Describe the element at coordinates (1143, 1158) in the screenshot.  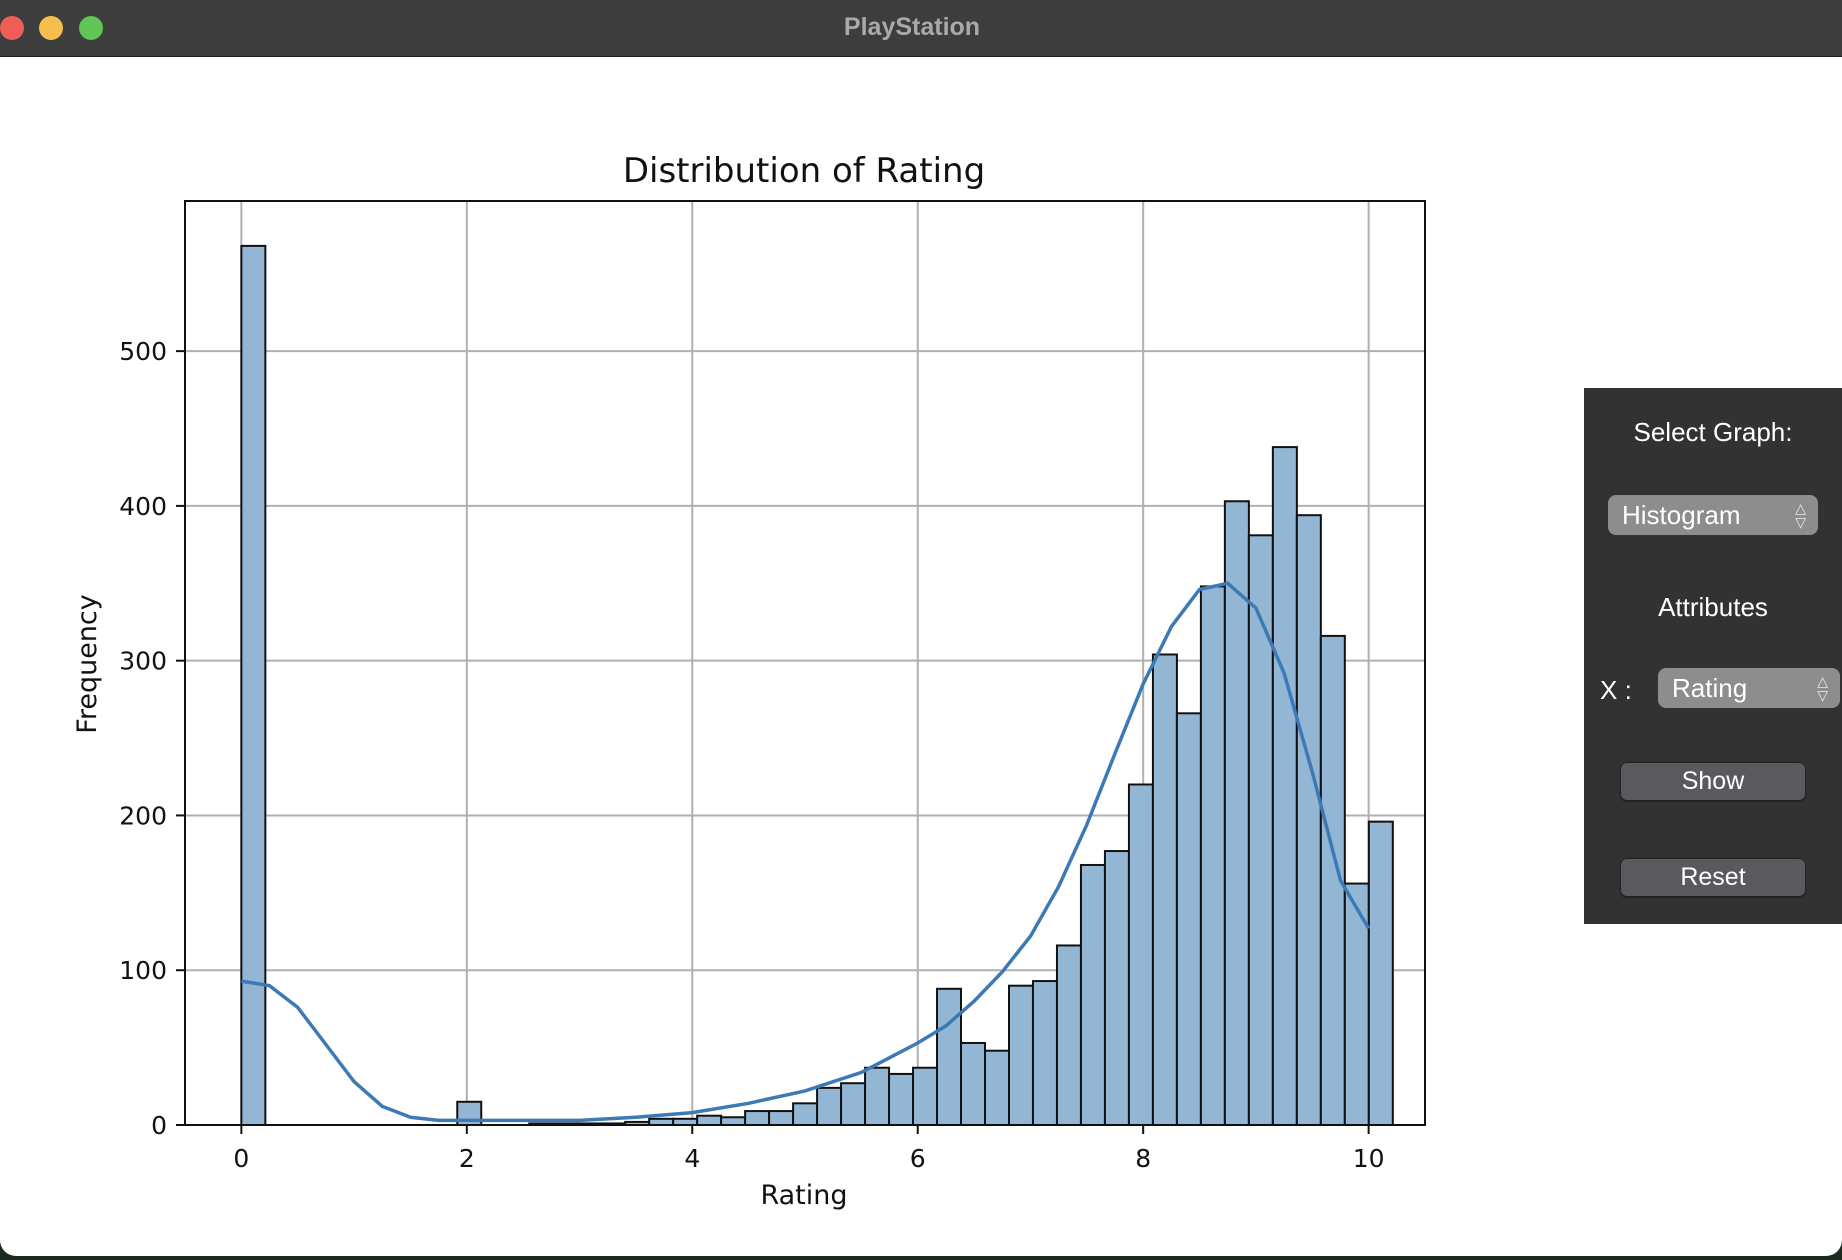
I see `x-tick-label: 8` at that location.